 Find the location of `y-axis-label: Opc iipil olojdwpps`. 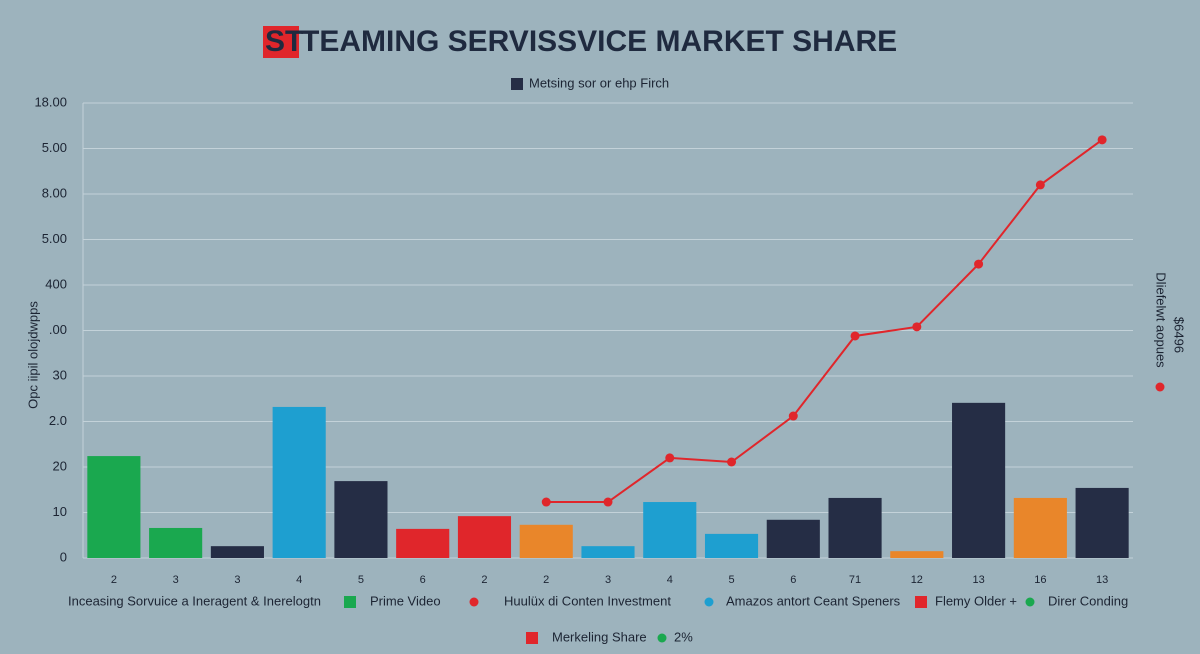

y-axis-label: Opc iipil olojdwpps is located at coordinates (32, 355).